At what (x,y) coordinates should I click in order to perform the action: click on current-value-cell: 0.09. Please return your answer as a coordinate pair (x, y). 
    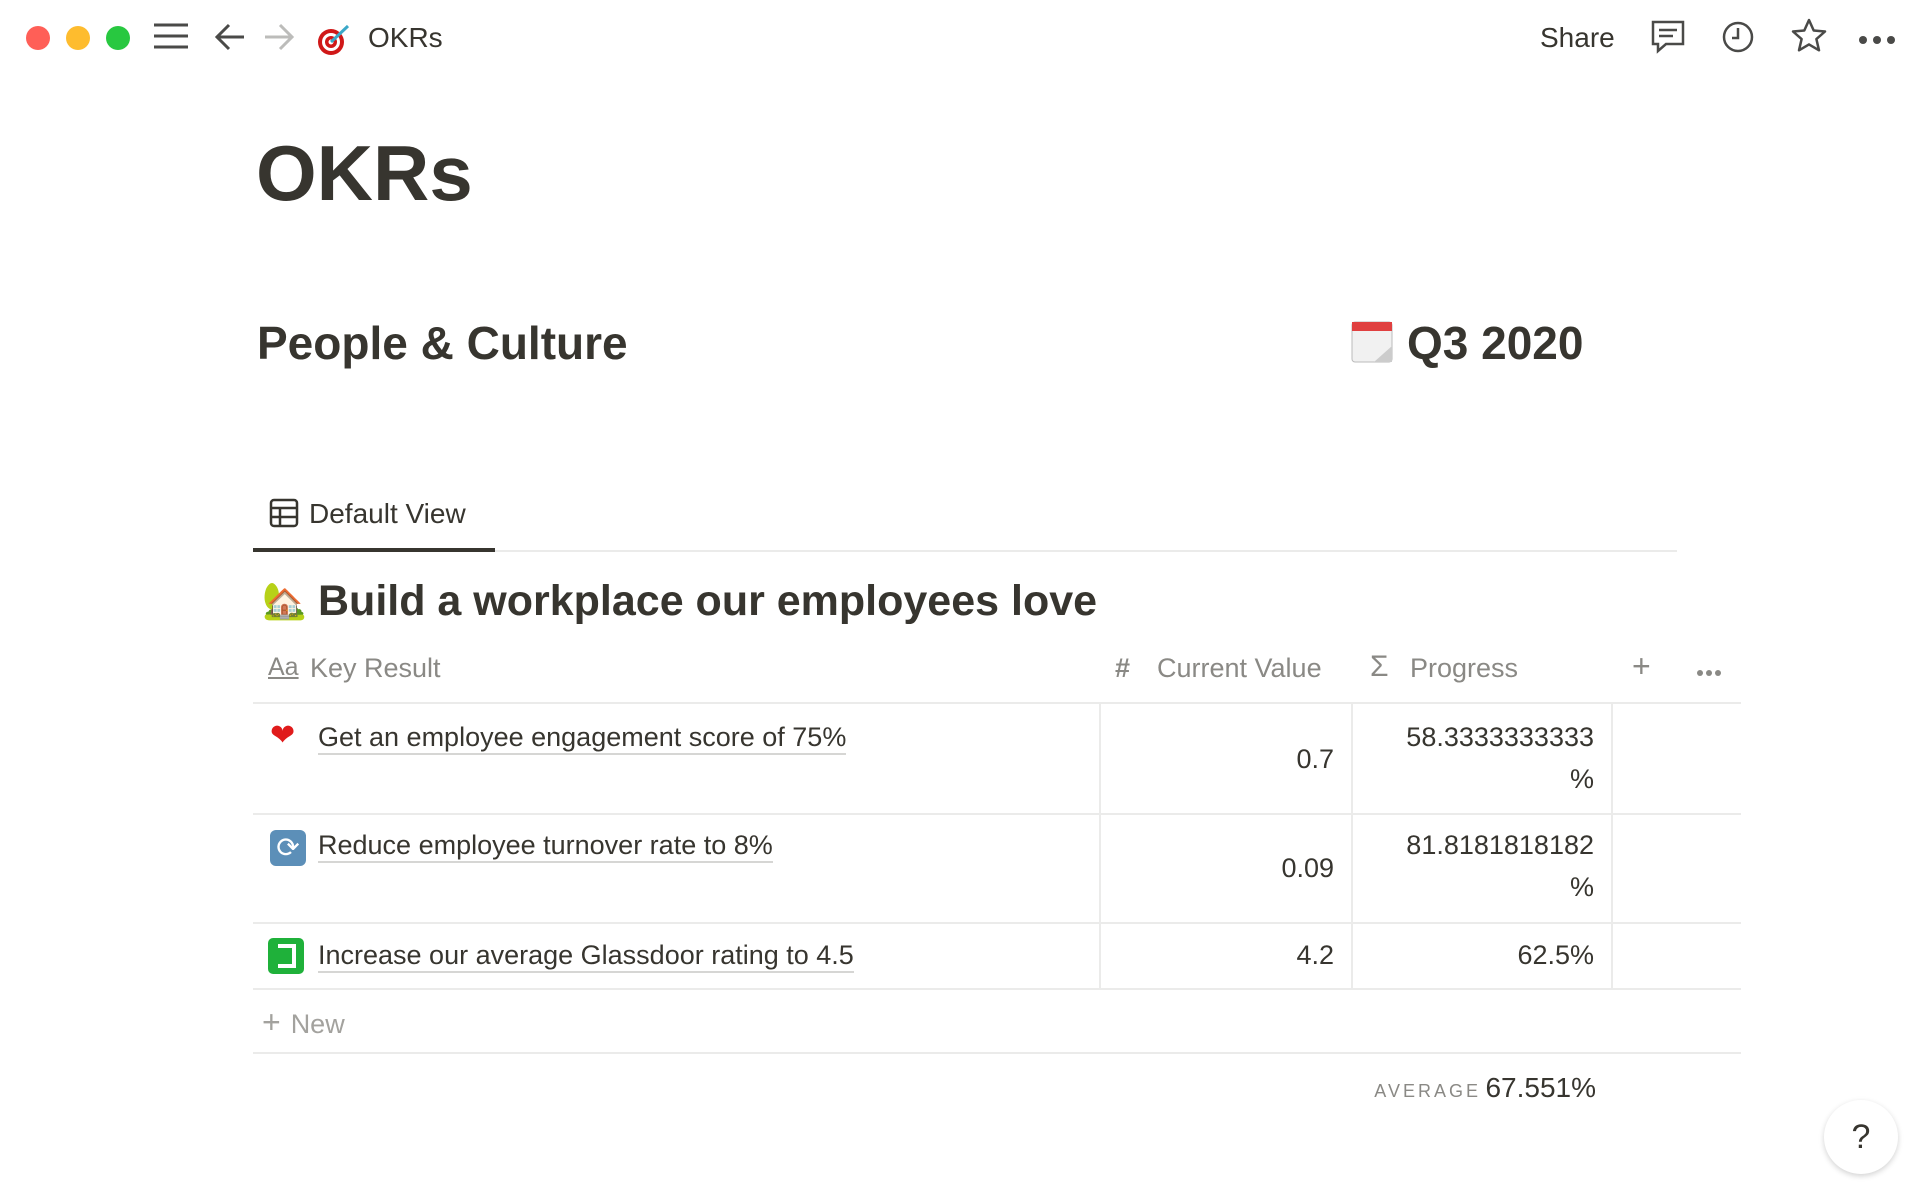
    Looking at the image, I should click on (1307, 868).